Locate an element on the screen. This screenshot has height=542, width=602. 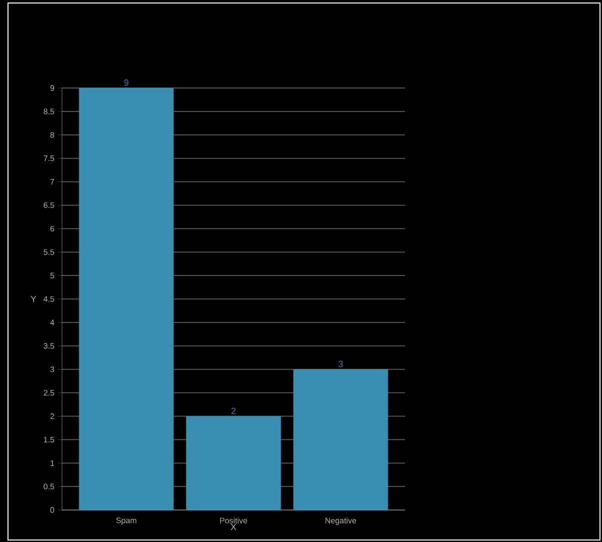
y-tick-label: 3 is located at coordinates (52, 369).